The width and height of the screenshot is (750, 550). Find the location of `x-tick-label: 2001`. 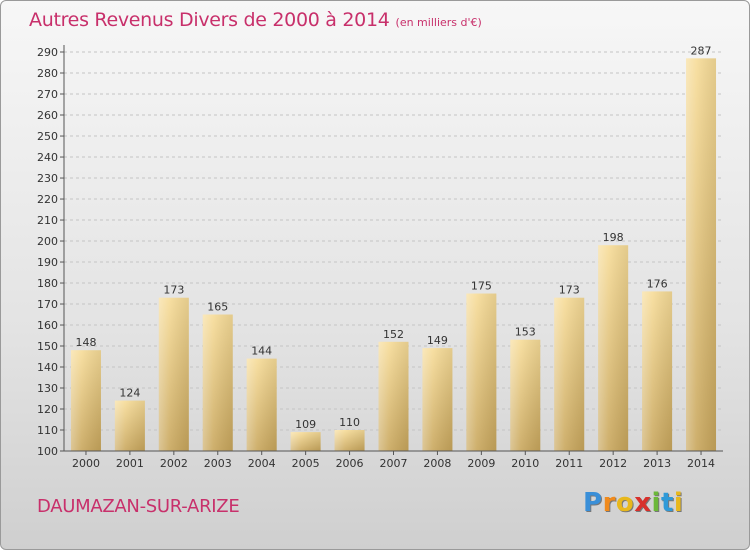

x-tick-label: 2001 is located at coordinates (130, 463).